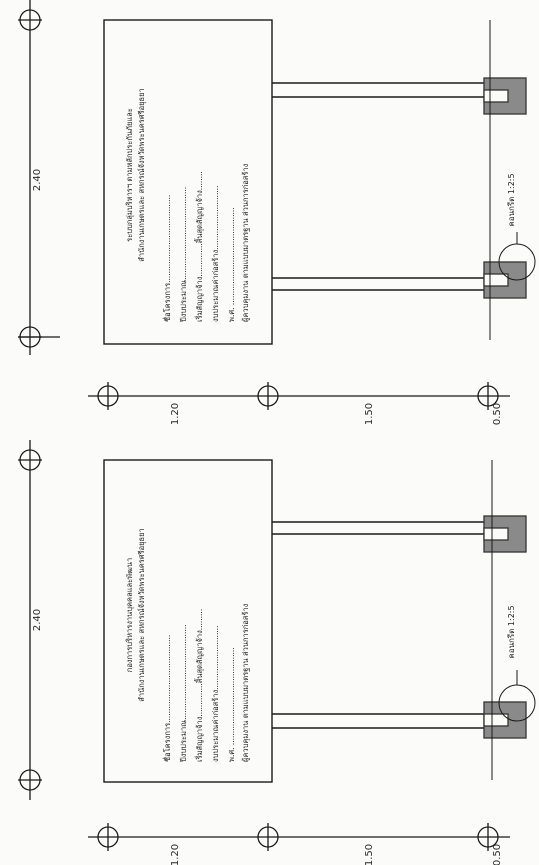 Image resolution: width=539 pixels, height=865 pixels. I want to click on upper-height-label-2: 1.50, so click(369, 414).